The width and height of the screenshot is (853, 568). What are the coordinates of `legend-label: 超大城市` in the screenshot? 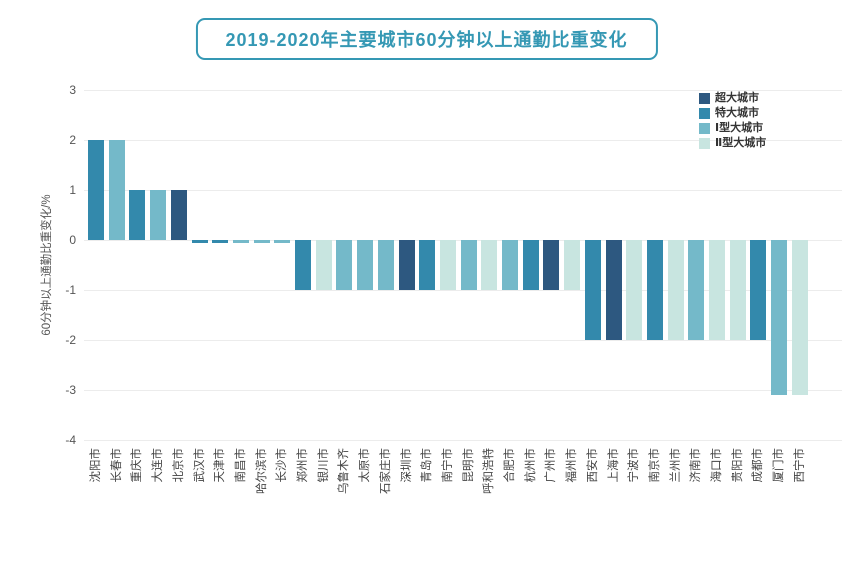 It's located at (737, 98).